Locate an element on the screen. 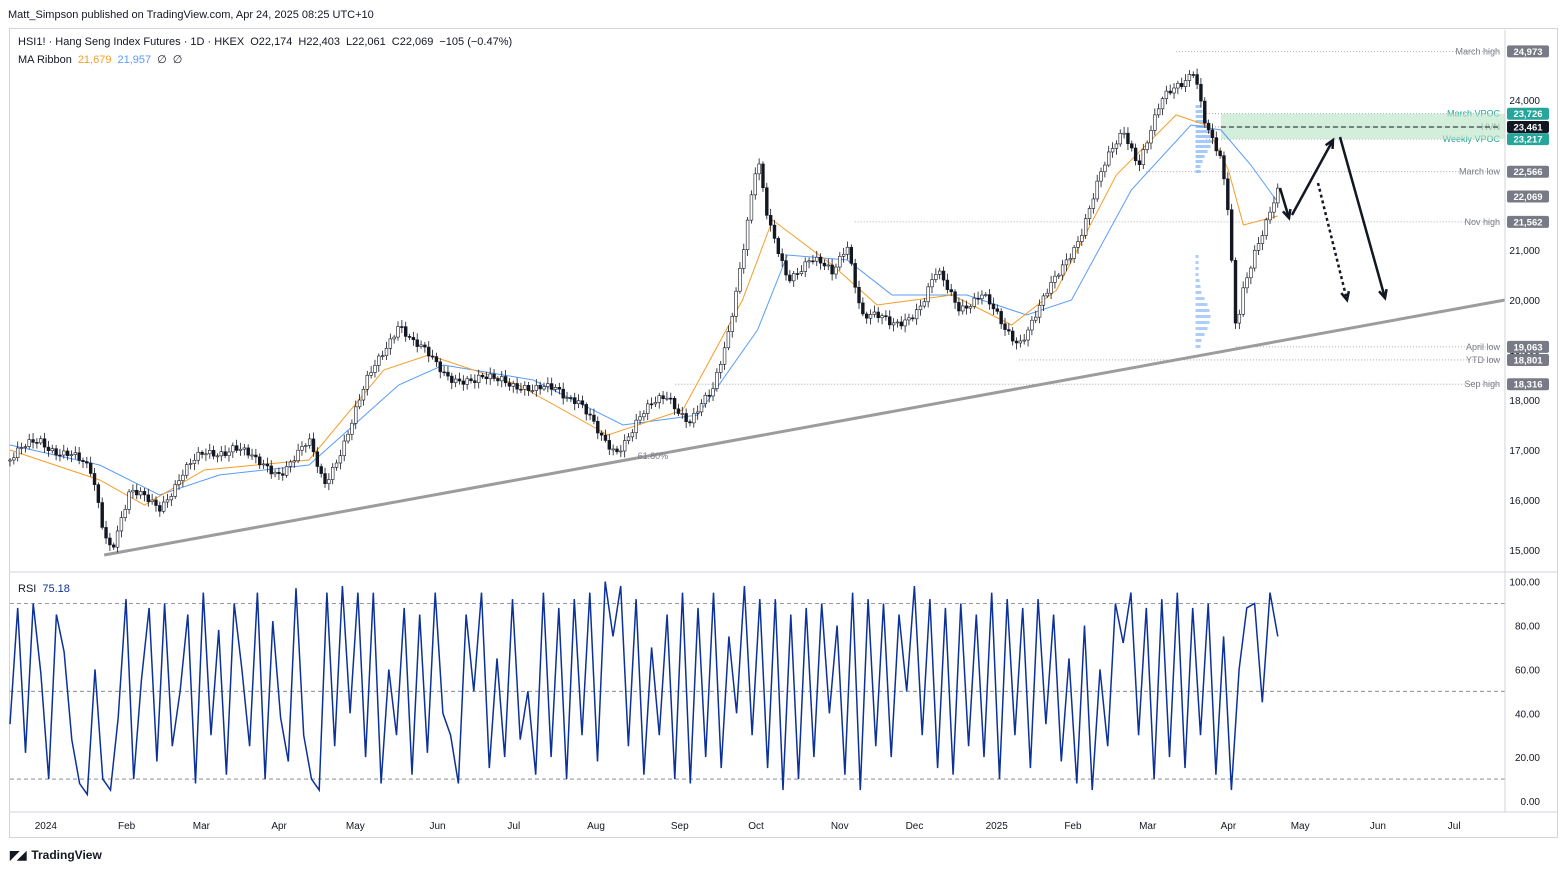 The height and width of the screenshot is (873, 1568). ma-label: MA Ribbon is located at coordinates (45, 60).